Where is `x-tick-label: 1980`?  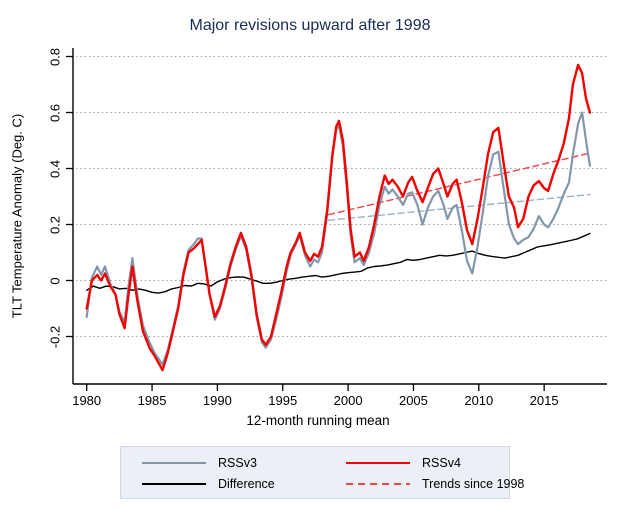 x-tick-label: 1980 is located at coordinates (87, 400).